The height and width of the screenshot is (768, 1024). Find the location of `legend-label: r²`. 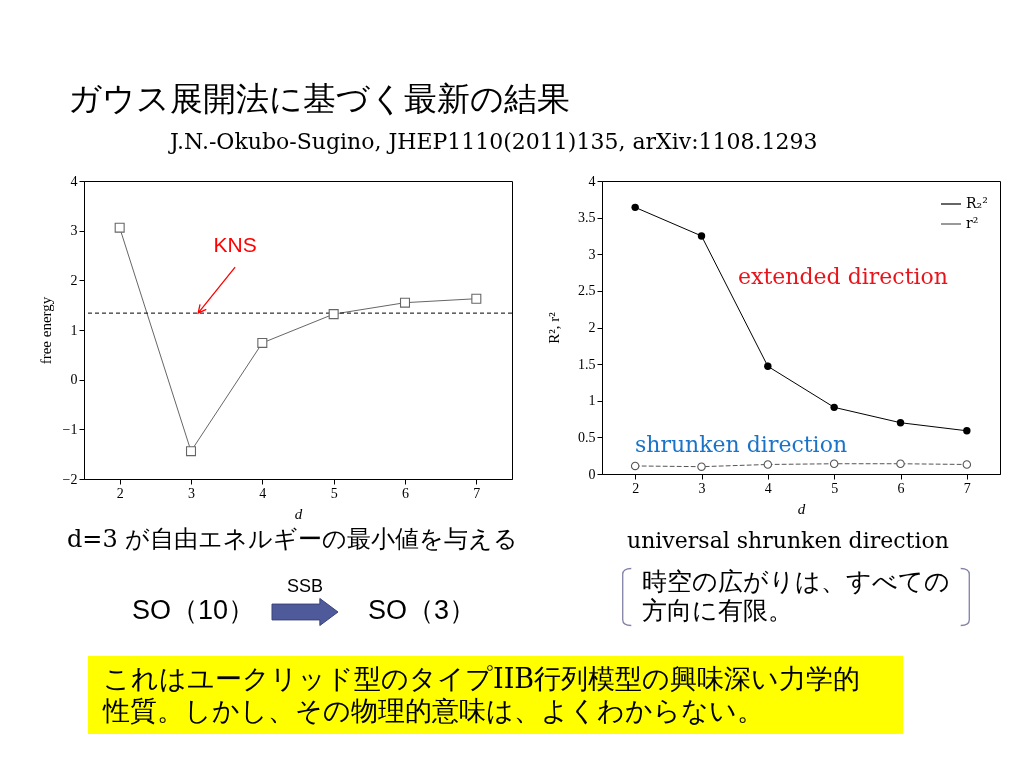

legend-label: r² is located at coordinates (972, 223).